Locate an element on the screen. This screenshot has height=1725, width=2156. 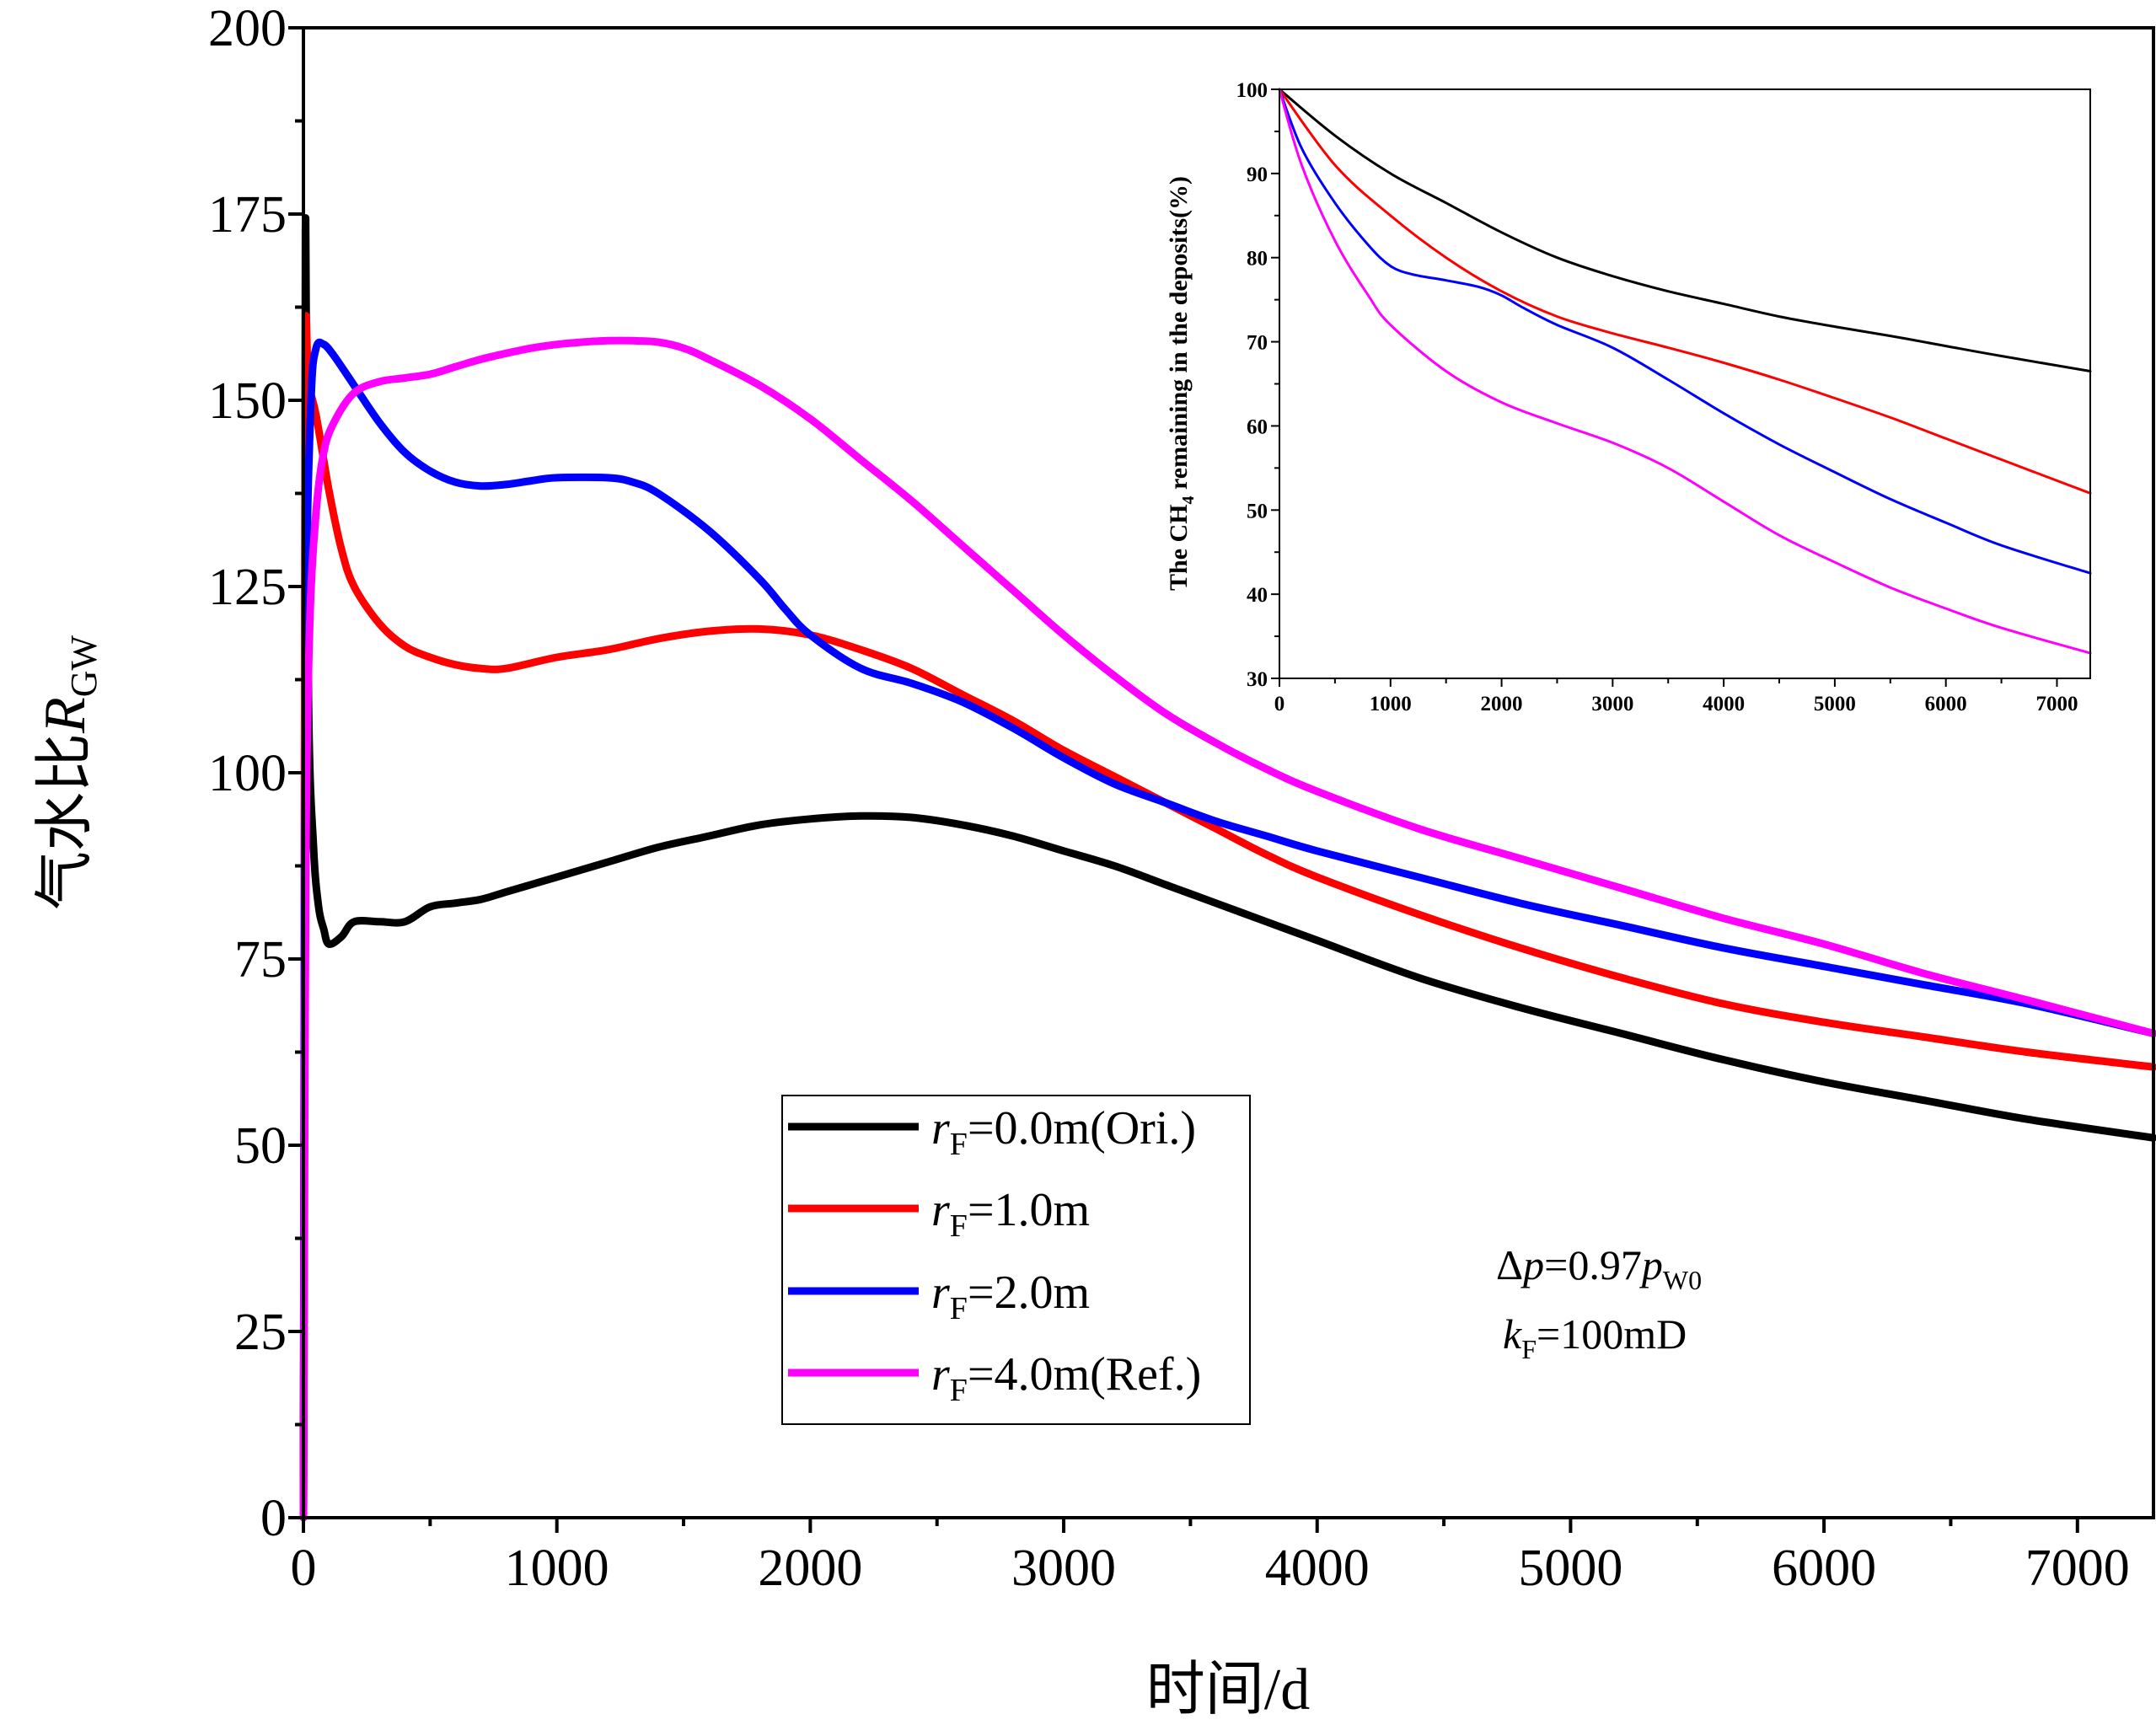
inset-series-group is located at coordinates (1685, 371).